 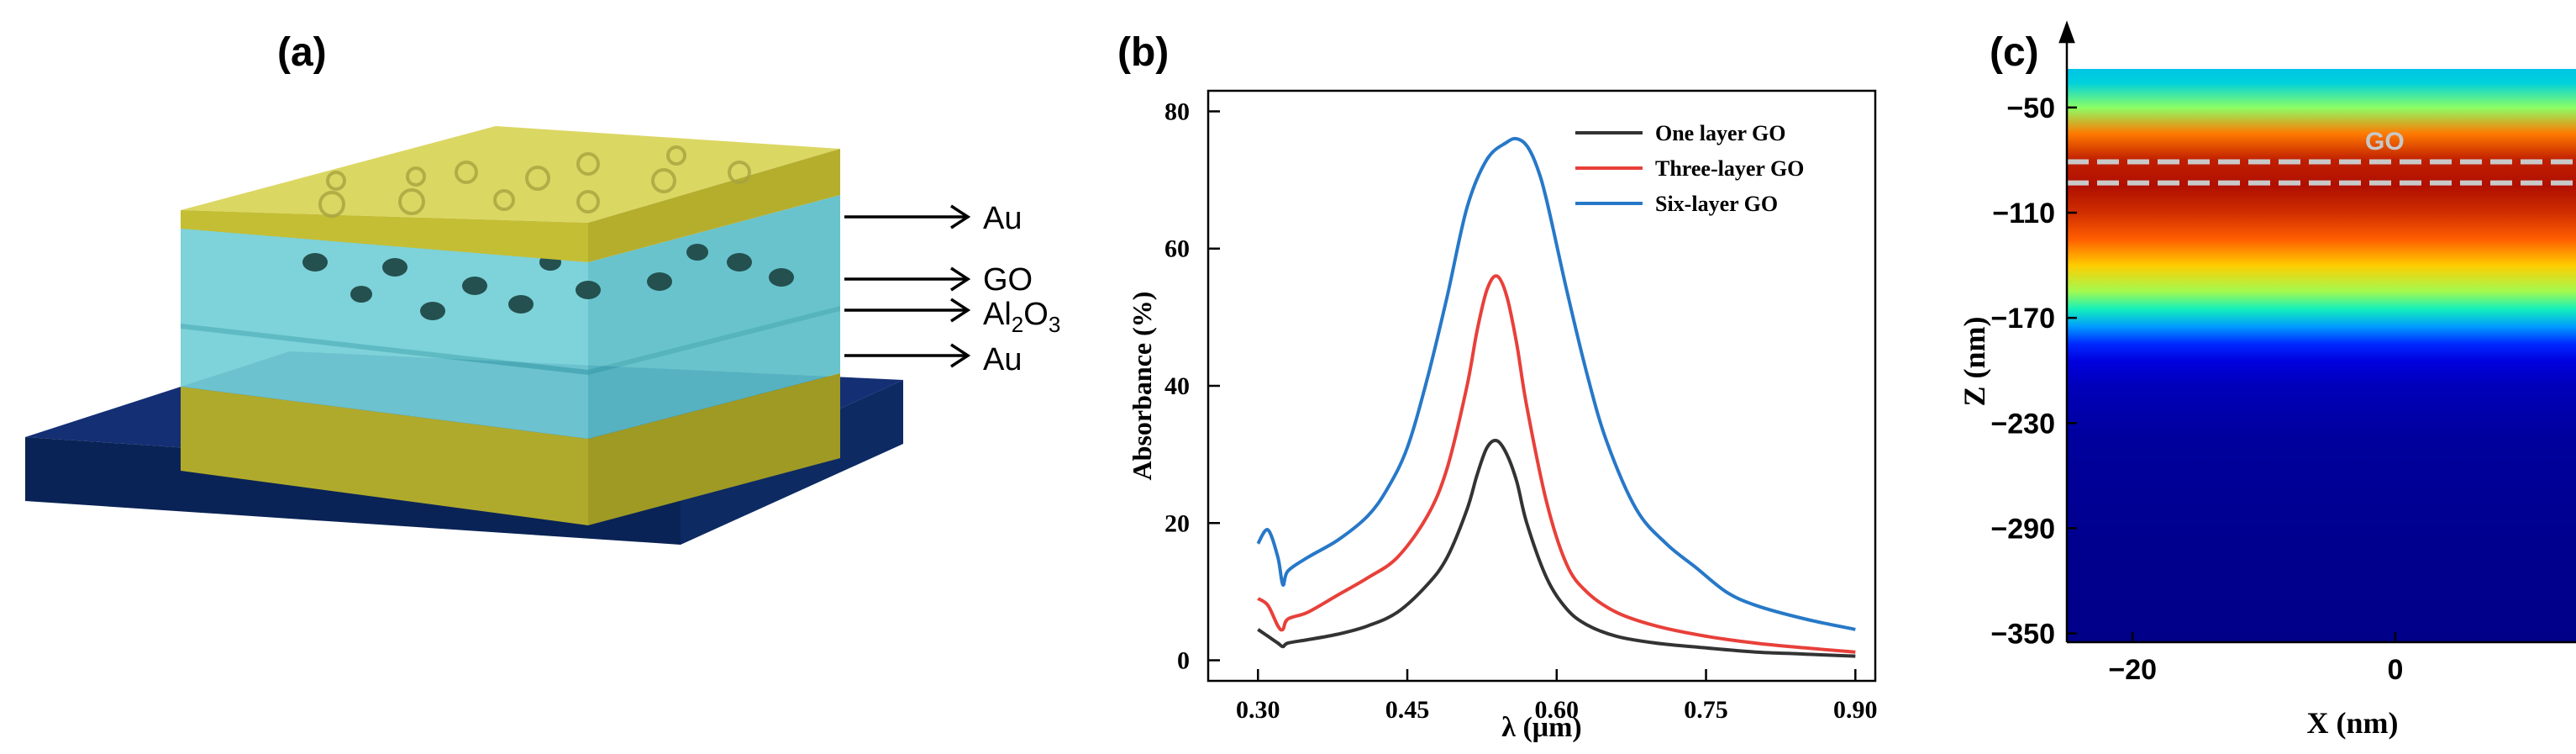 What do you see at coordinates (2022, 529) in the screenshot?
I see `y-tick-label: −290` at bounding box center [2022, 529].